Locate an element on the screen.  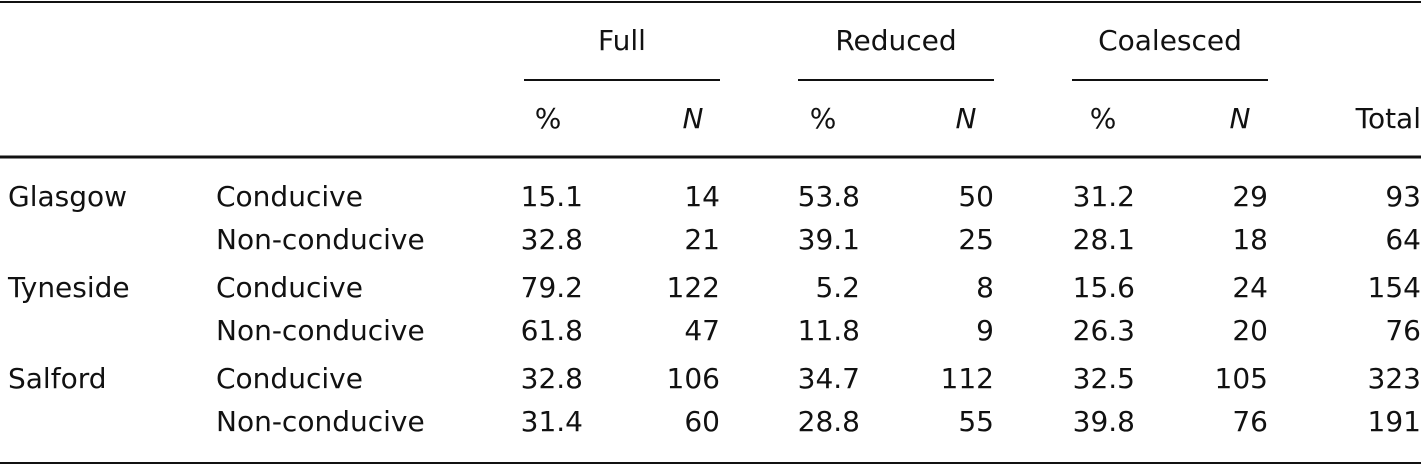
cell-value: 8 is located at coordinates (985, 287).